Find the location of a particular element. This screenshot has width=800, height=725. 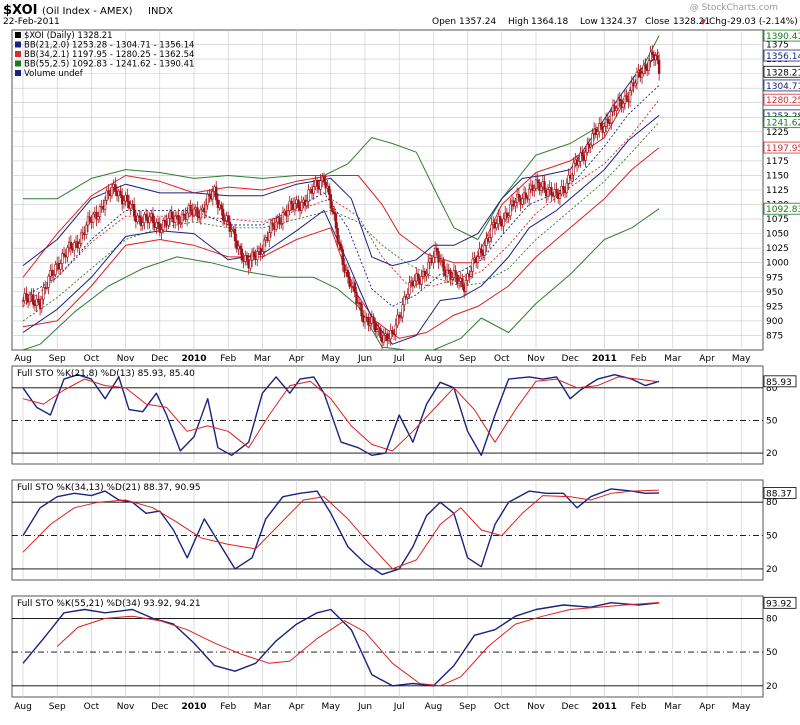

legend-entry: BB(55,2.5) 1092.83 - 1241.62 - 1390.41 is located at coordinates (109, 65).